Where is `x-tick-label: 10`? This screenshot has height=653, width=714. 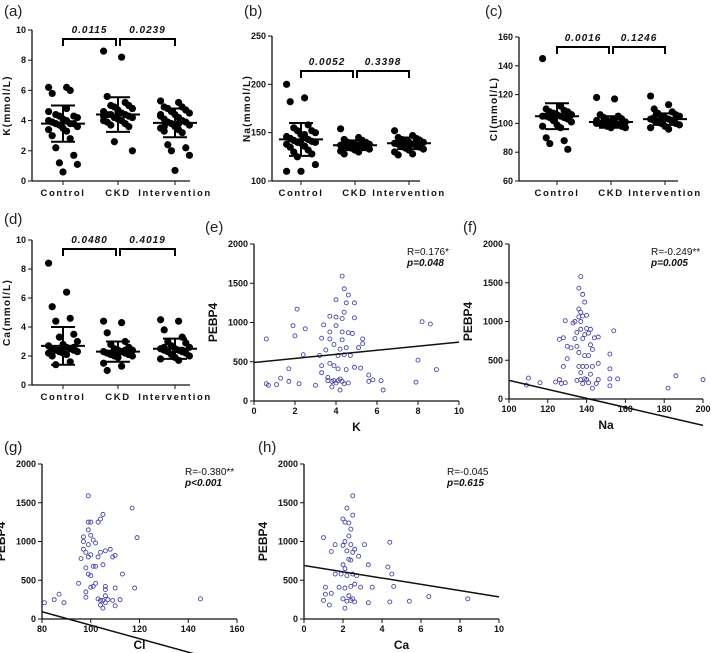 x-tick-label: 10 is located at coordinates (459, 411).